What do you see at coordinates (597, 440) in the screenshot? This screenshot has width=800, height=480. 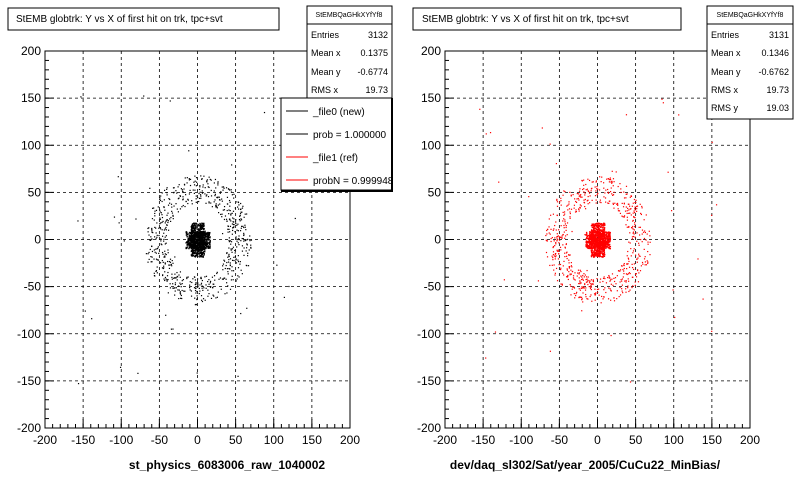 I see `x-tick-label: 0` at bounding box center [597, 440].